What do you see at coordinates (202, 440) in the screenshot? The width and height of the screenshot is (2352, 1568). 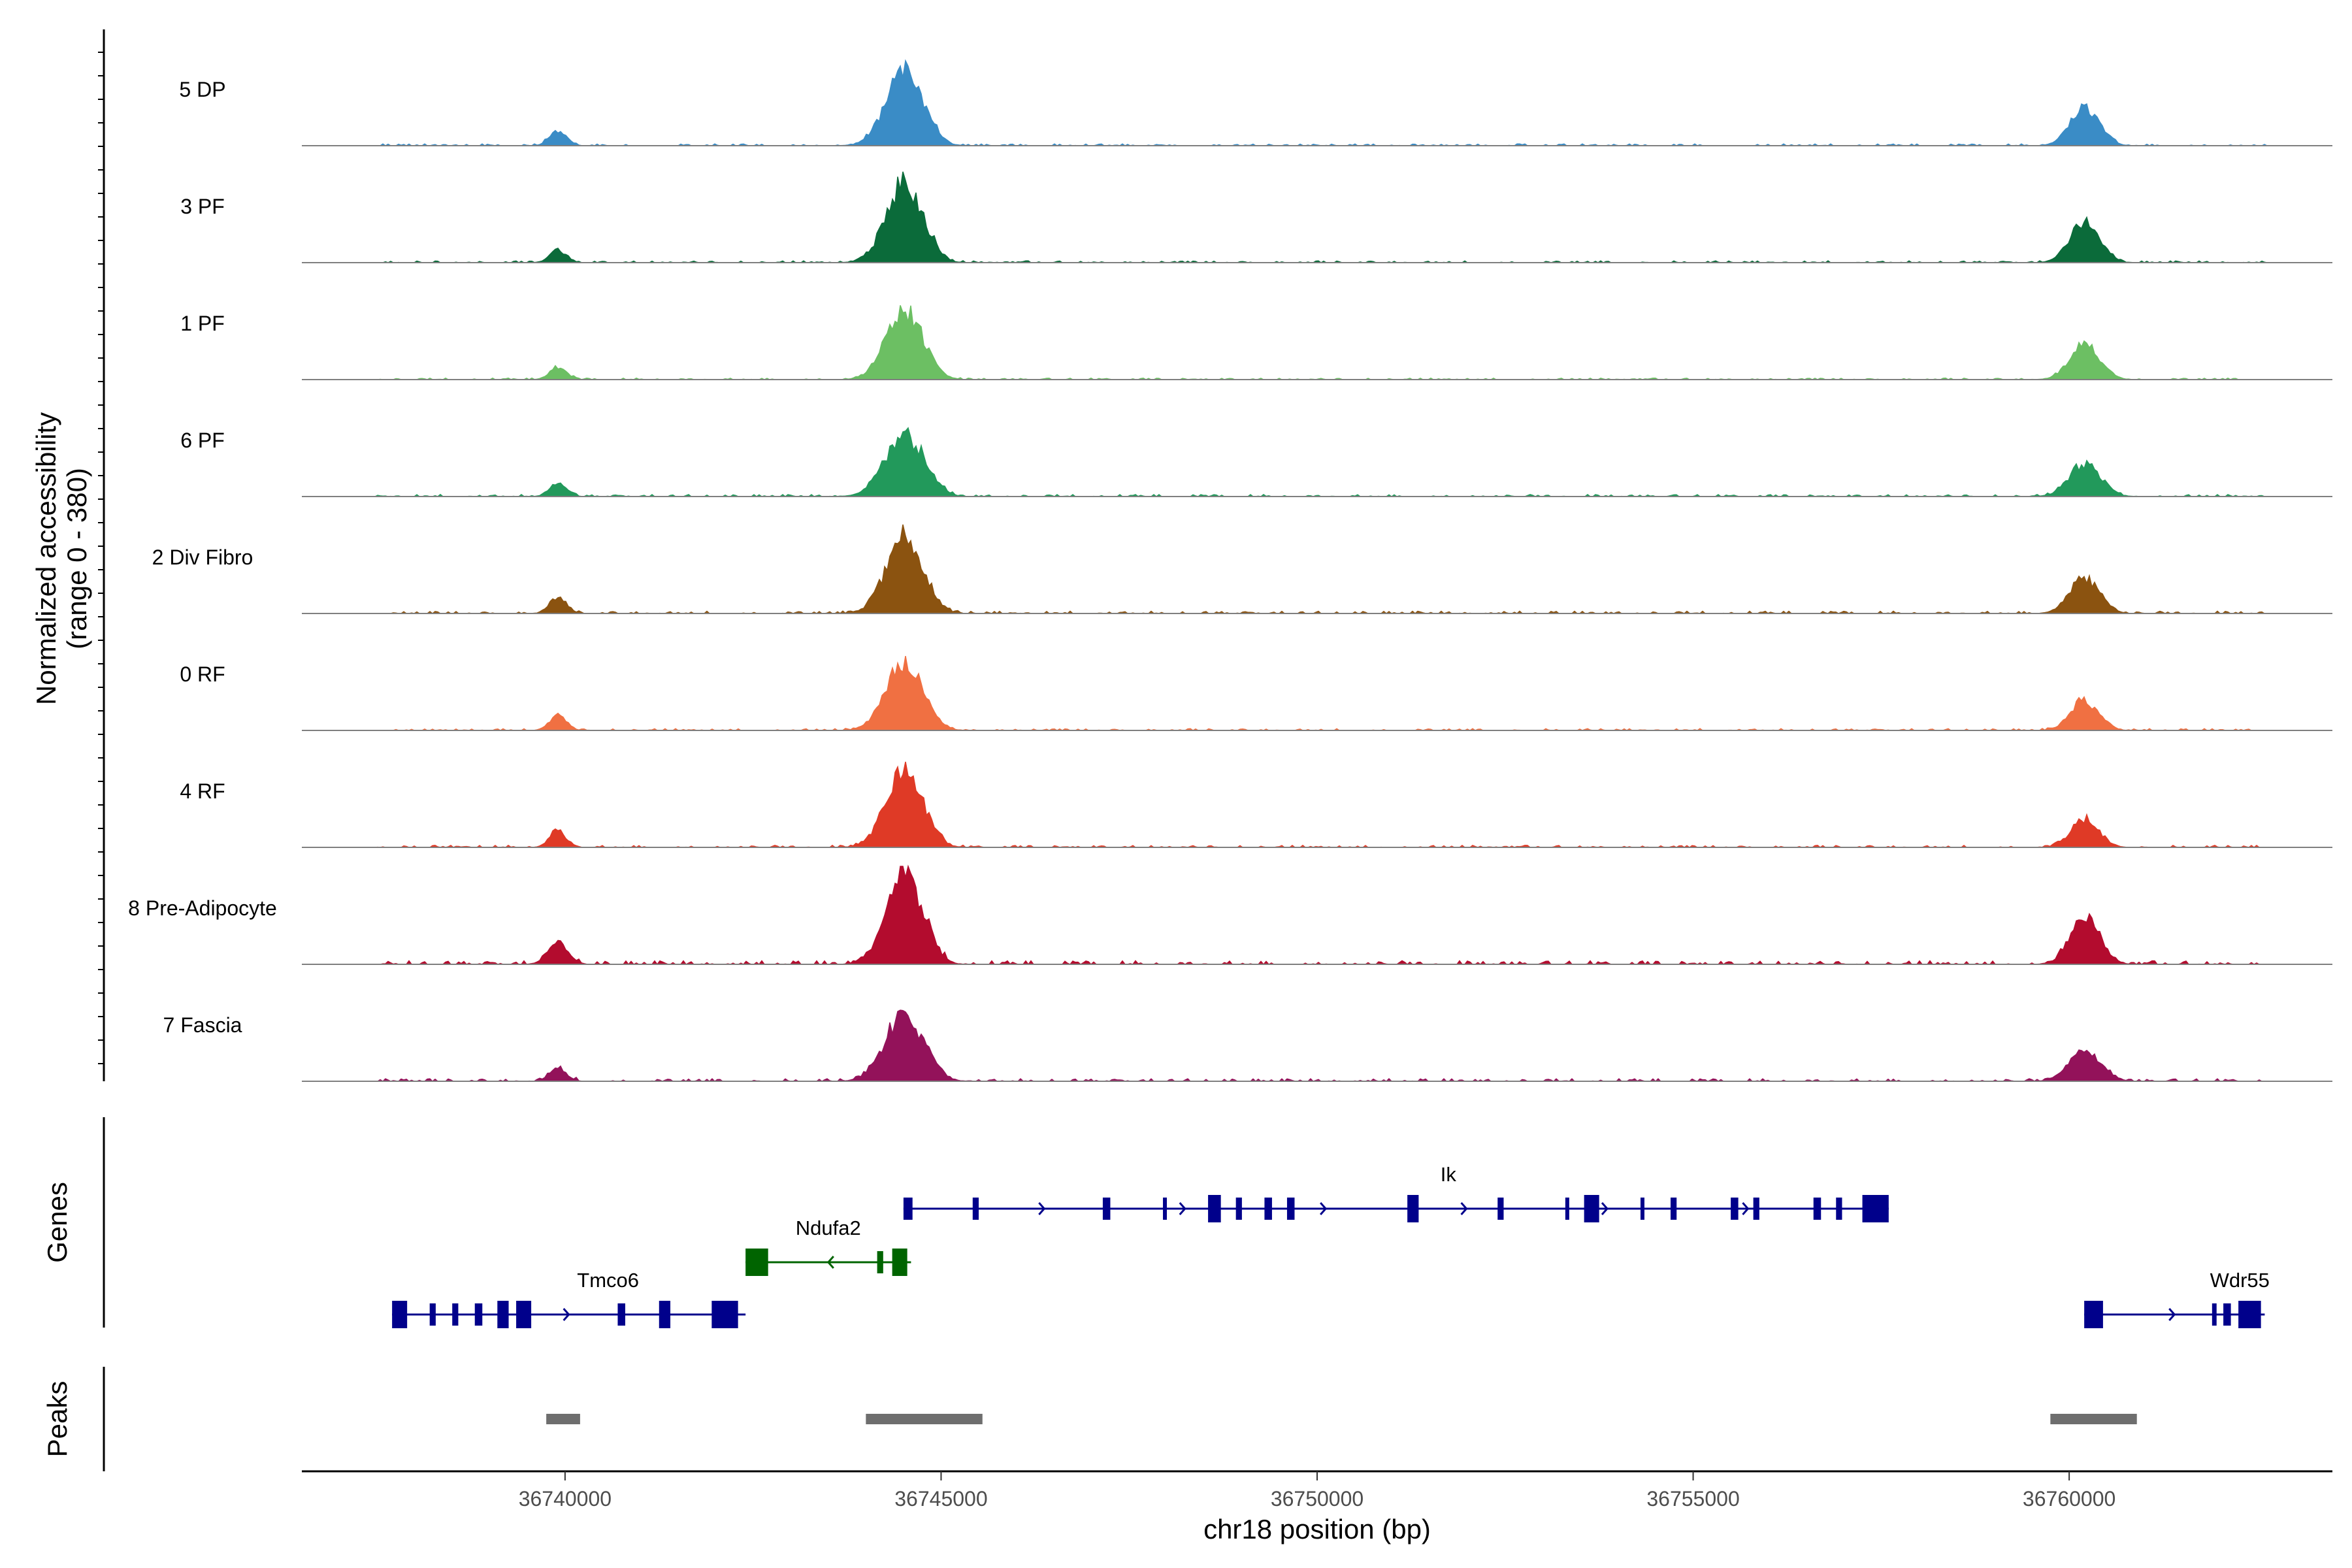 I see `coverage-track-label: 6 PF` at bounding box center [202, 440].